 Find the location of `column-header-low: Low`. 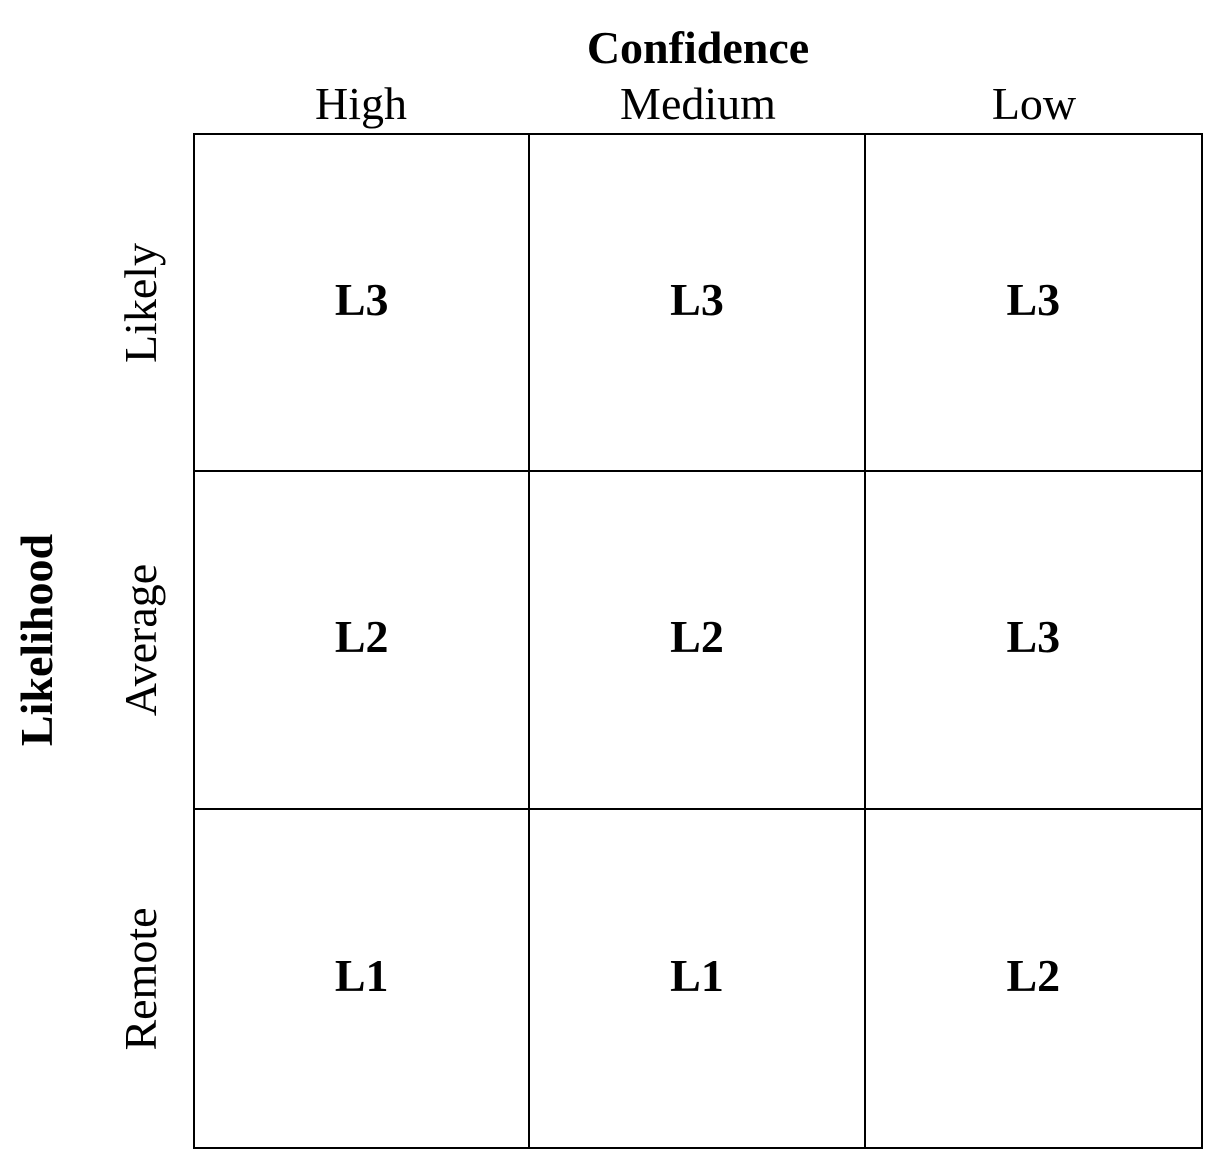

column-header-low: Low is located at coordinates (1034, 103).